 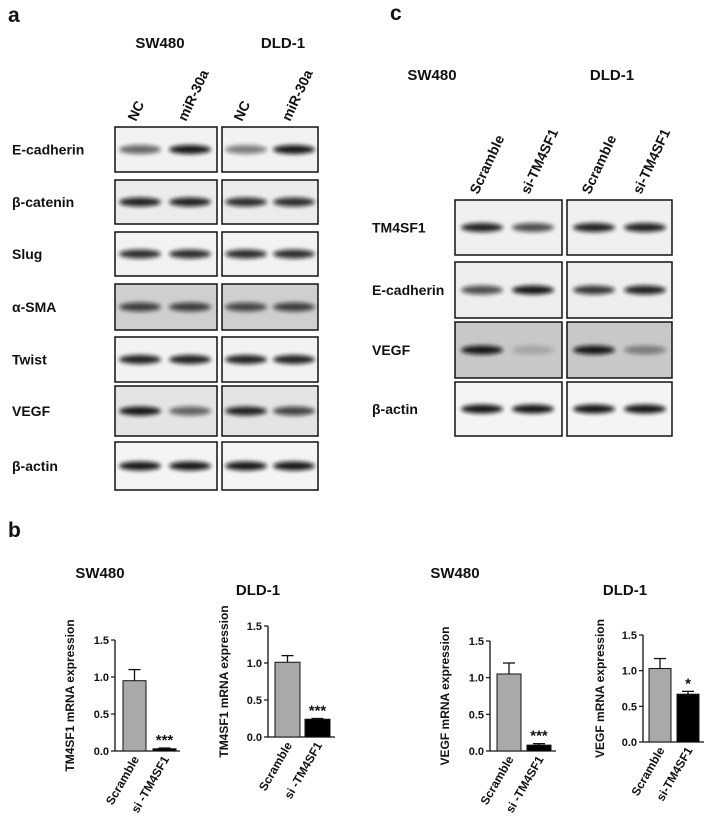 I want to click on panel-label: c, so click(x=396, y=13).